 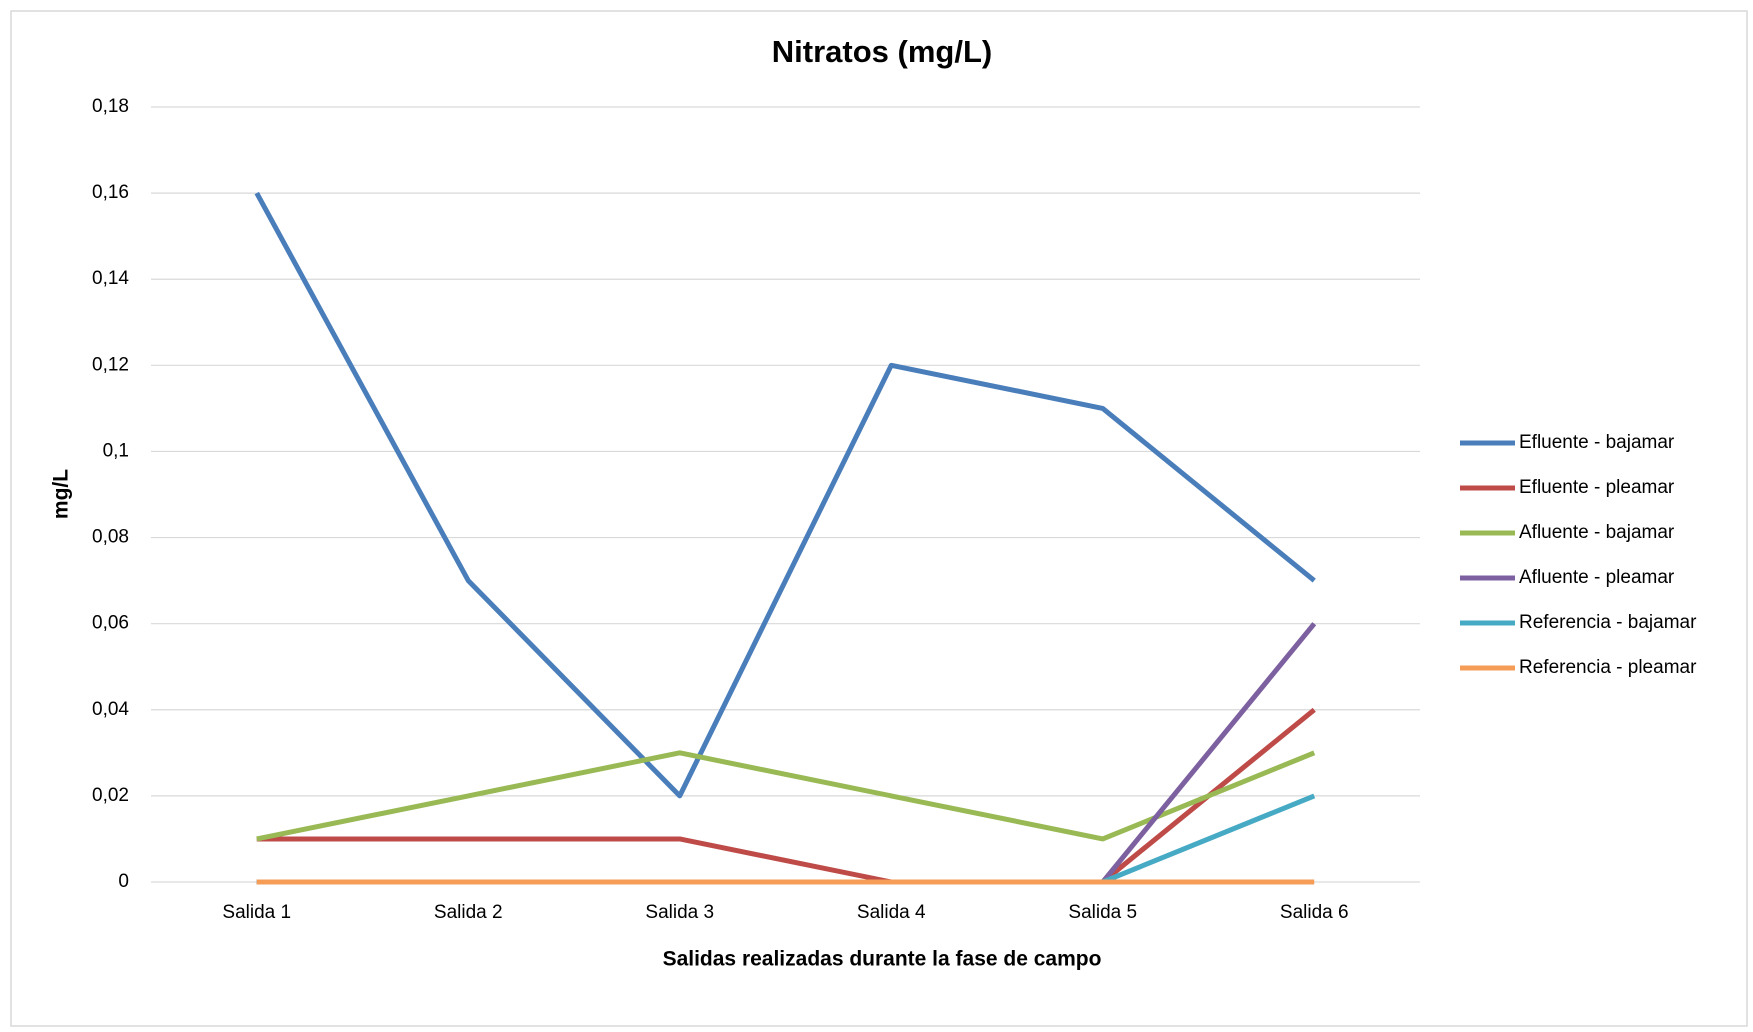 I want to click on series-line, so click(x=786, y=796).